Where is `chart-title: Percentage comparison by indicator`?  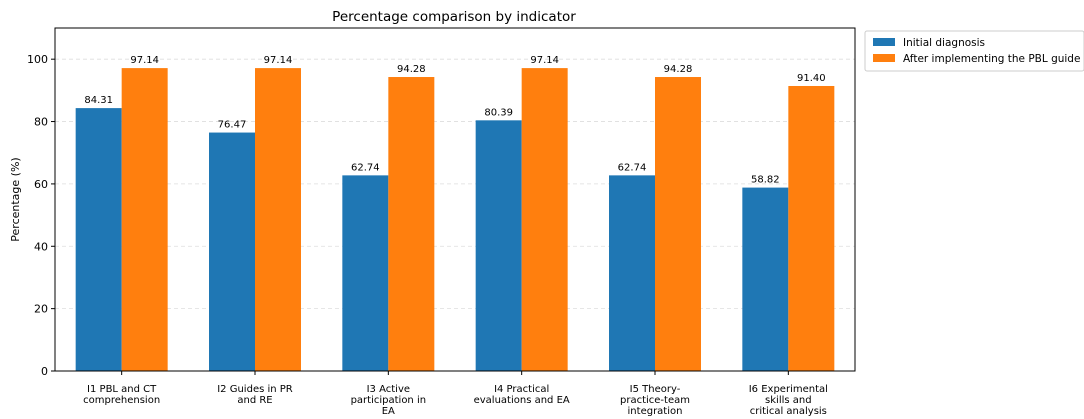
chart-title: Percentage comparison by indicator is located at coordinates (454, 17).